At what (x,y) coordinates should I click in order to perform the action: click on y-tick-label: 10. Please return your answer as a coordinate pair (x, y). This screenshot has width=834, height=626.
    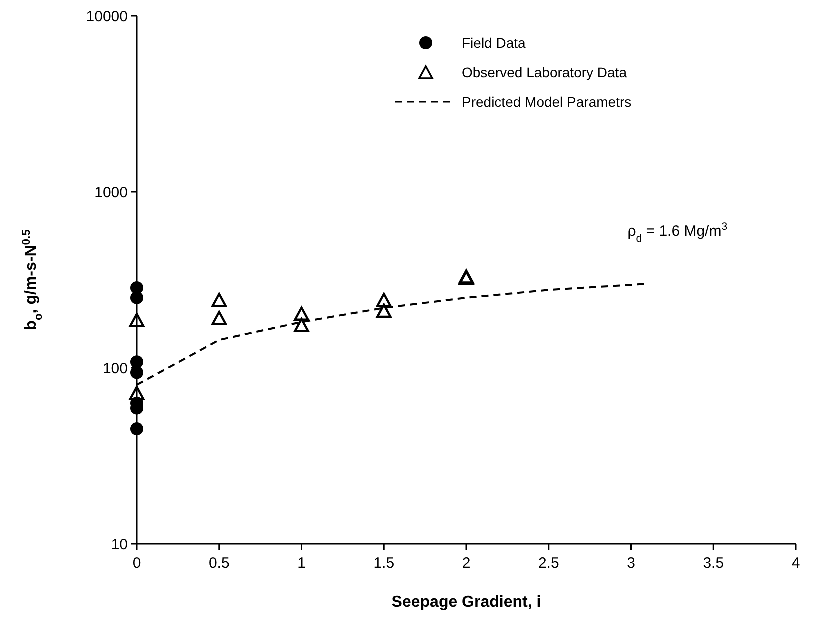
    Looking at the image, I should click on (119, 545).